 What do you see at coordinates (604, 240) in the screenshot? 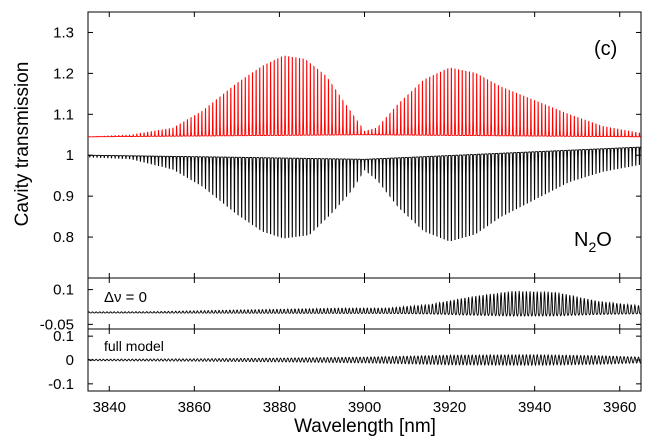
I see `species-tail: O` at bounding box center [604, 240].